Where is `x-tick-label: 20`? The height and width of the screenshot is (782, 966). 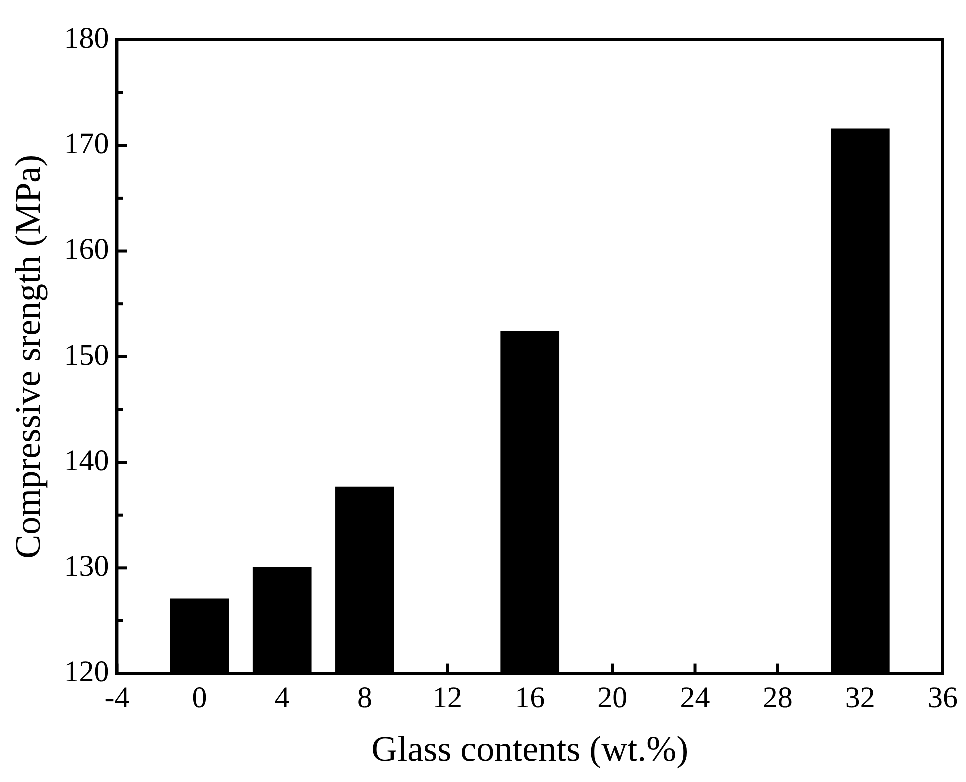 x-tick-label: 20 is located at coordinates (613, 698).